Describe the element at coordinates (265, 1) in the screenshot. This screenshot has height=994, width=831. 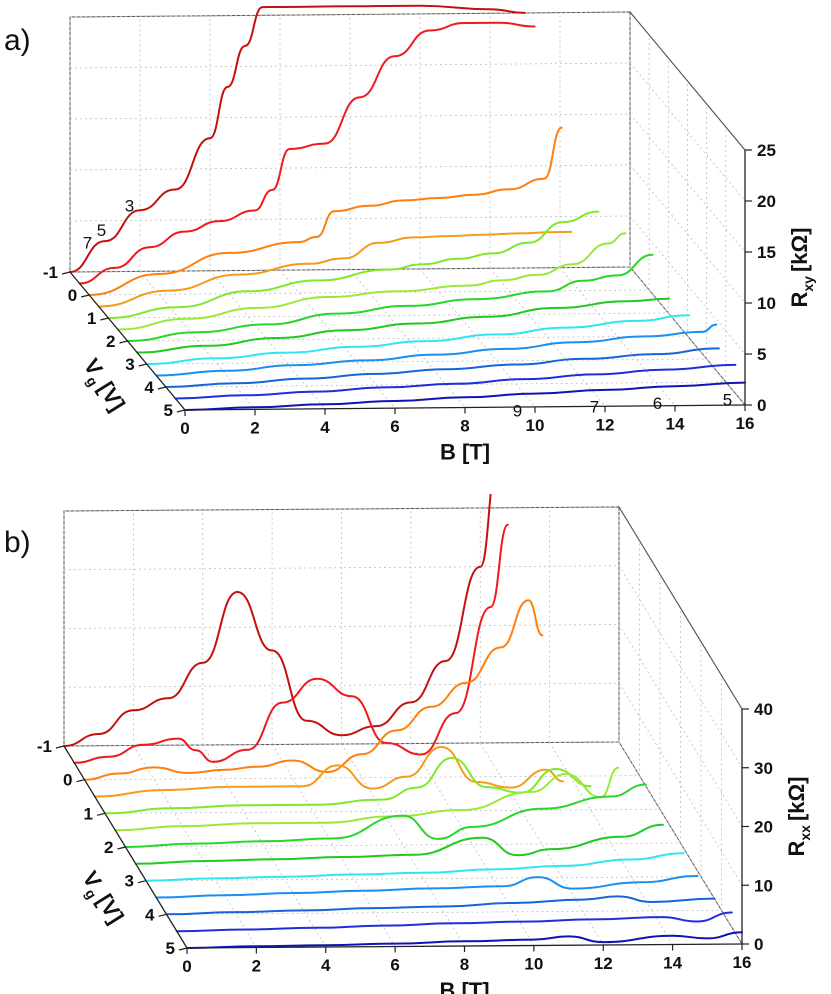
I see `annotation-label: i=1` at that location.